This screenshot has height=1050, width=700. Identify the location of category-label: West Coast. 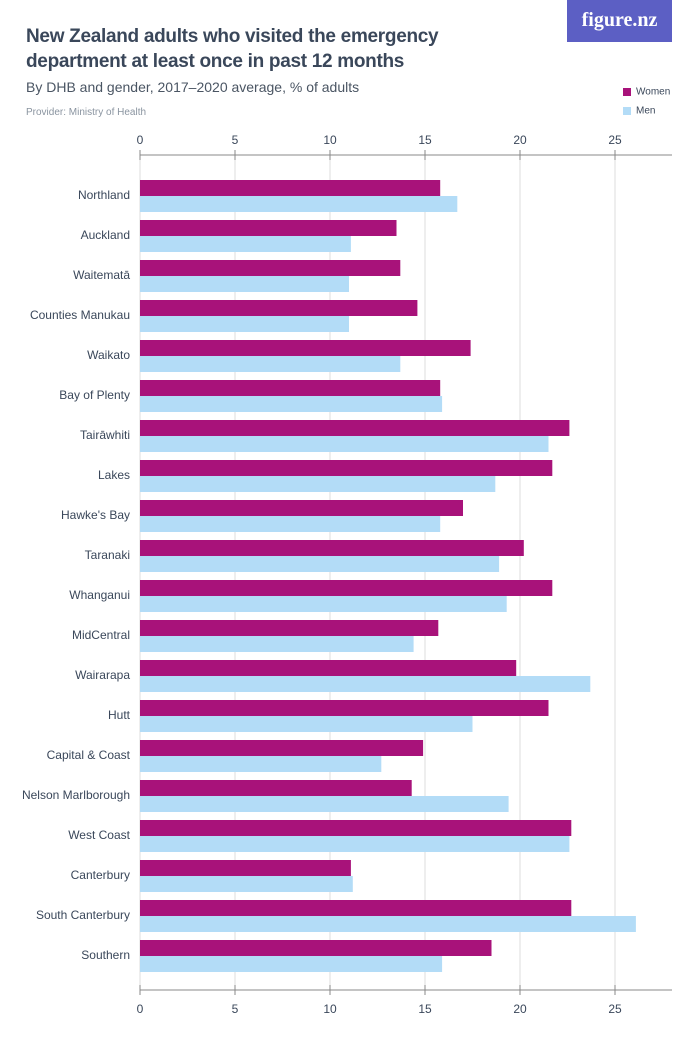
(99, 835).